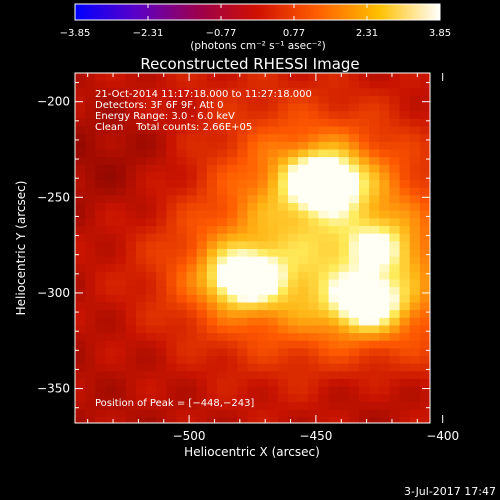 The image size is (500, 500). I want to click on colorbar-tick-label: −2.31, so click(148, 33).